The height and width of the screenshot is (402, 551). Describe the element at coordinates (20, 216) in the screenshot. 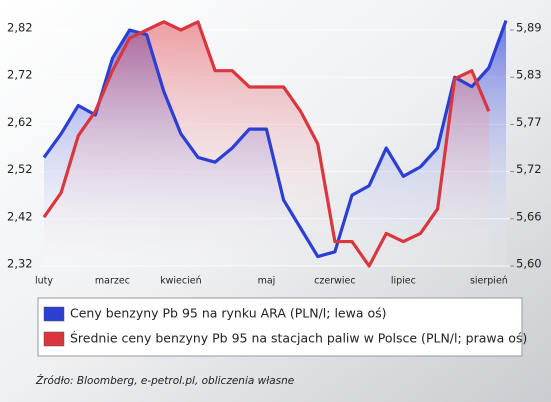

I see `y-tick-label: 2,42` at that location.